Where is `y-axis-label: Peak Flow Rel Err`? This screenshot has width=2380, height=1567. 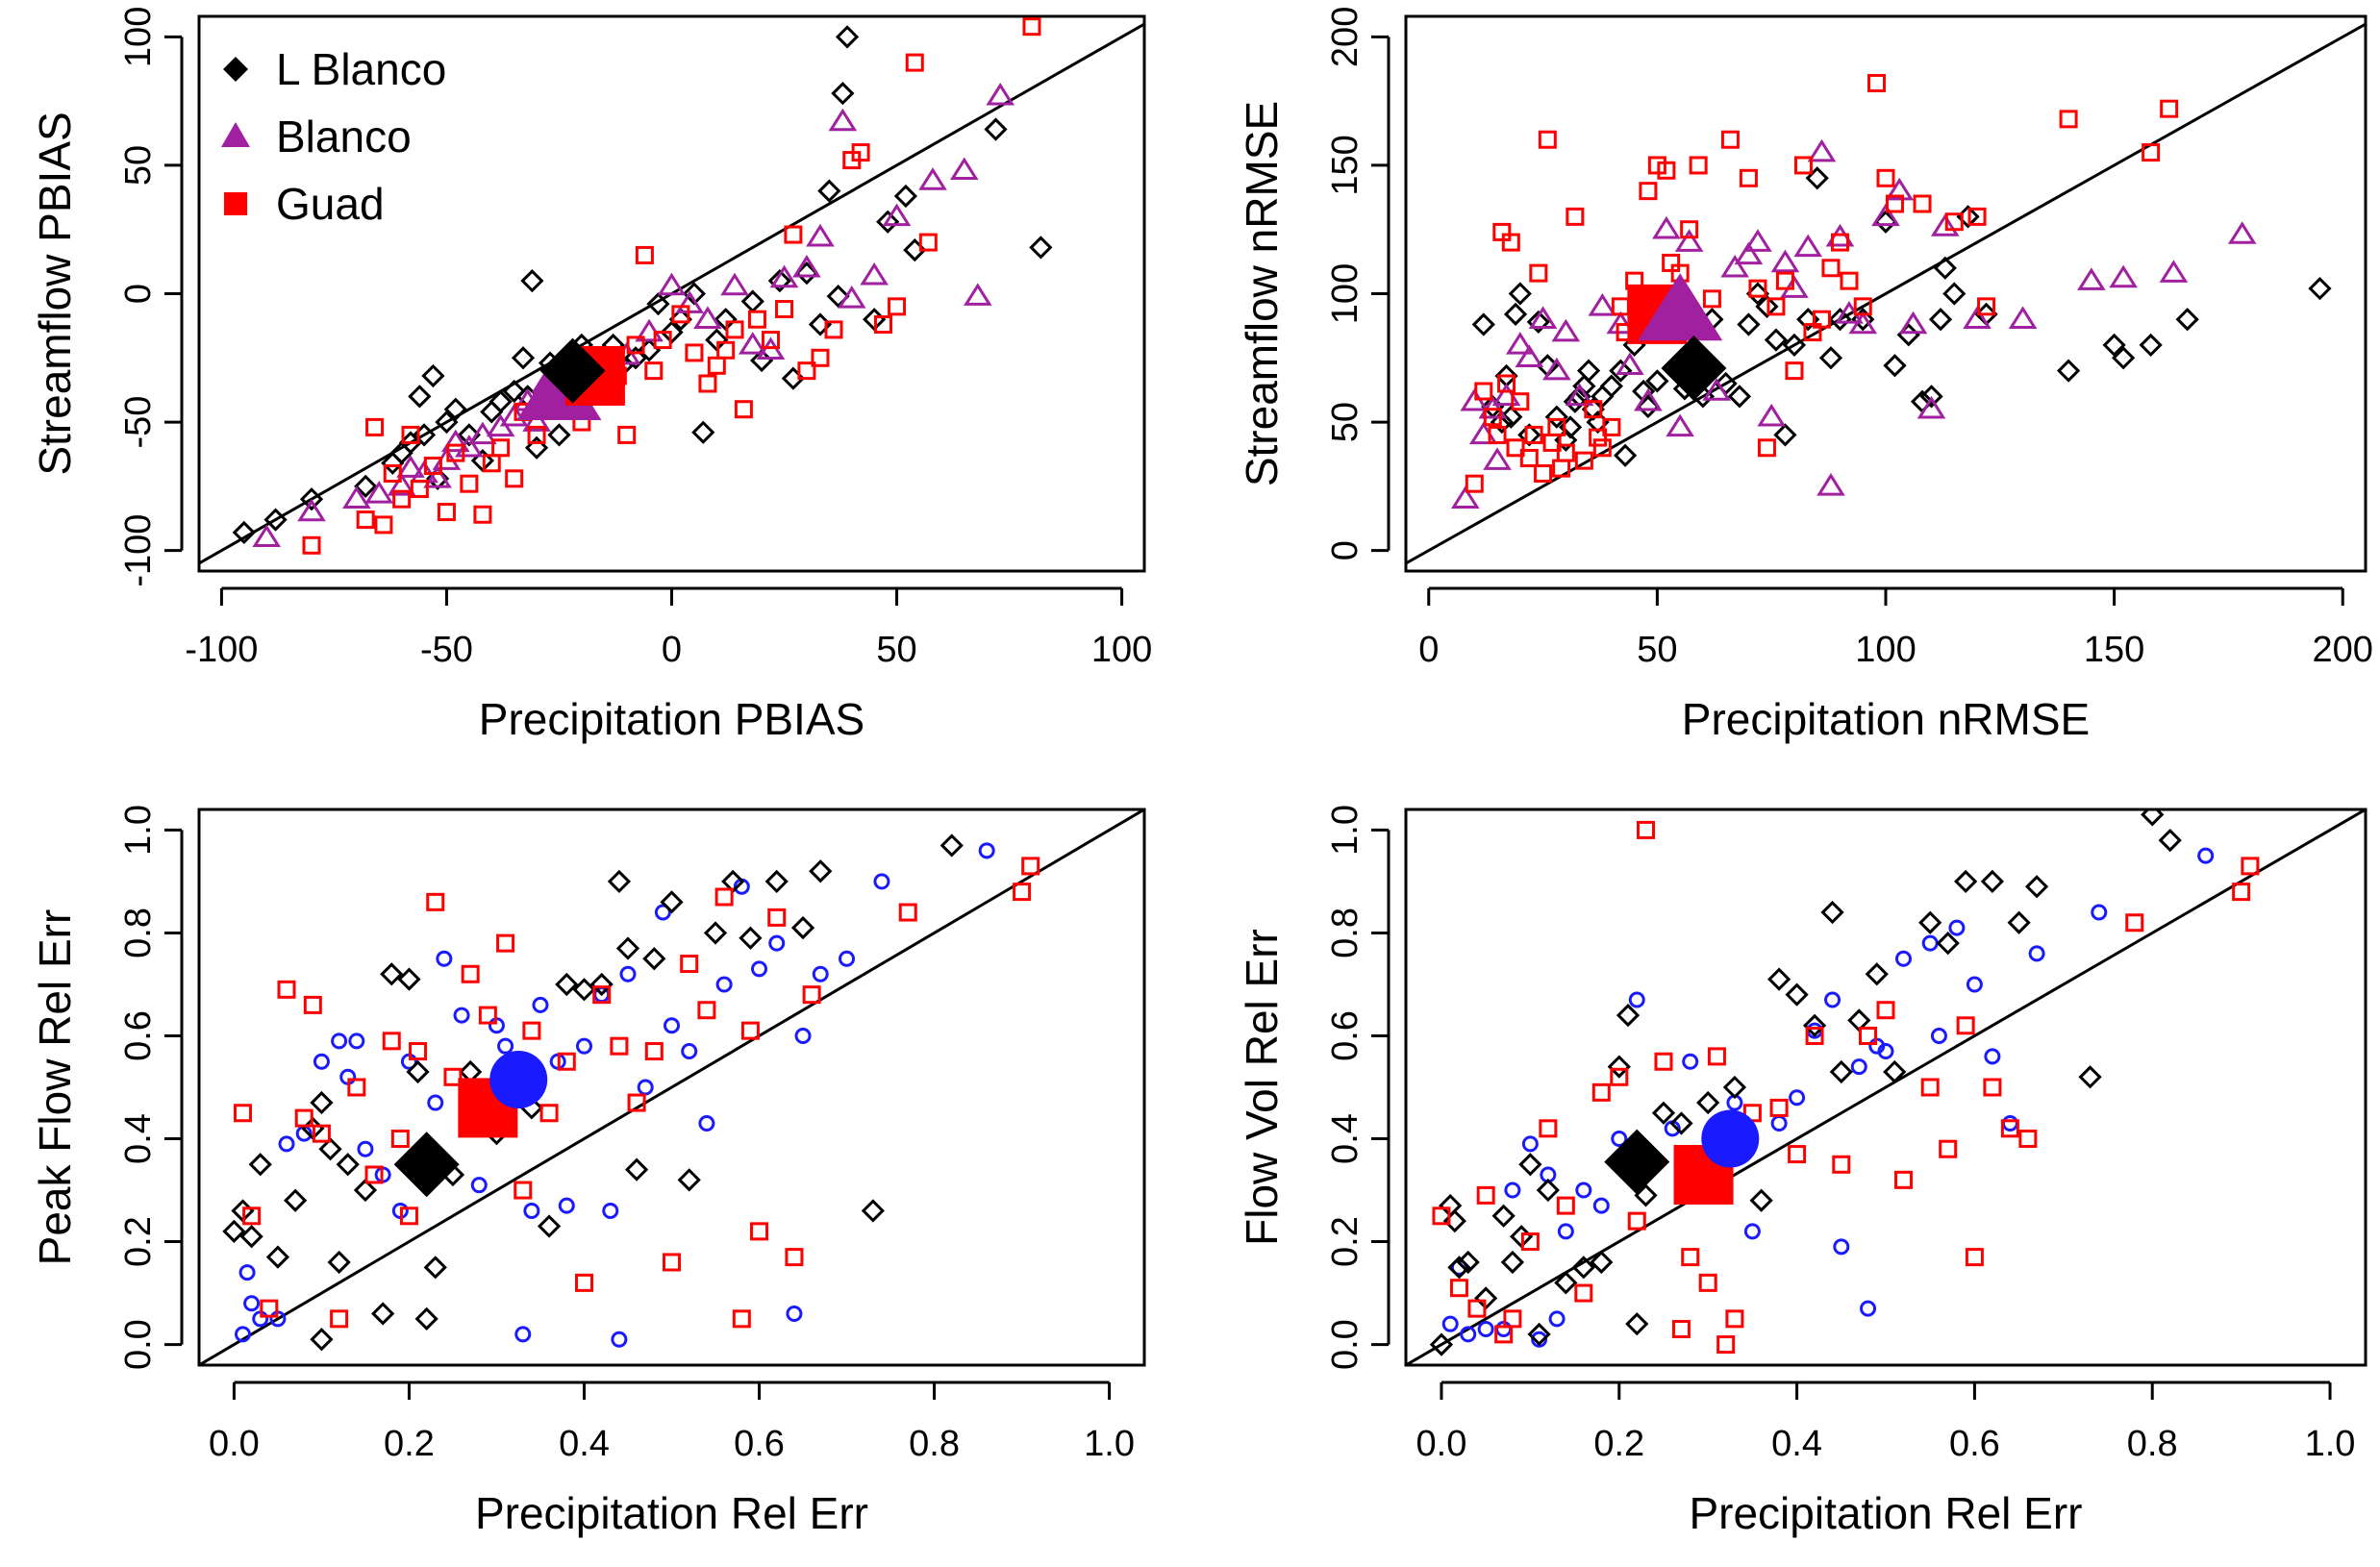
y-axis-label: Peak Flow Rel Err is located at coordinates (55, 1087).